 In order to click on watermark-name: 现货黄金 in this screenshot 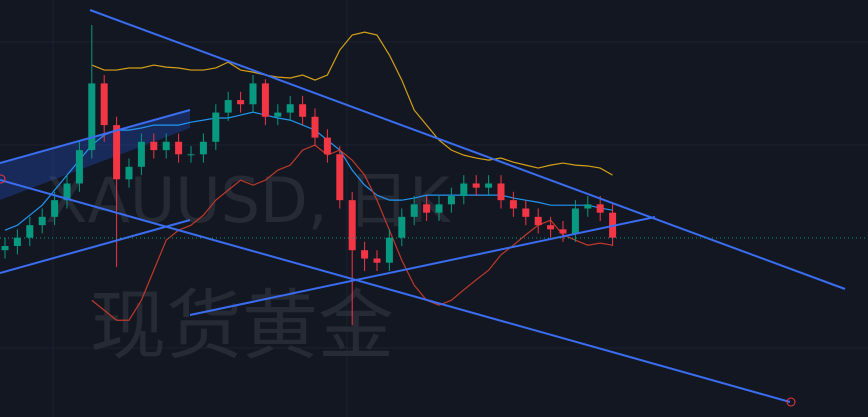, I will do `click(242, 325)`.